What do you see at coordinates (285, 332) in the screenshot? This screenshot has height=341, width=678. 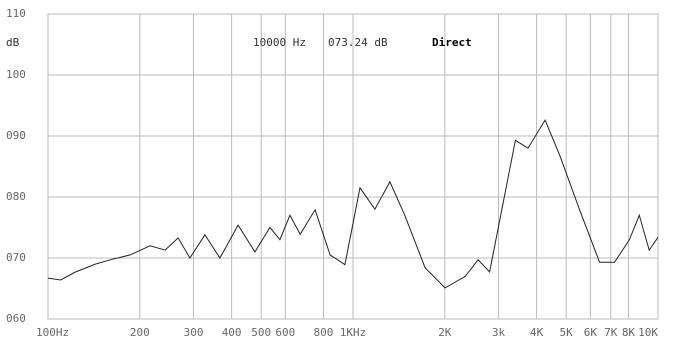 I see `x-tick-label: 600` at bounding box center [285, 332].